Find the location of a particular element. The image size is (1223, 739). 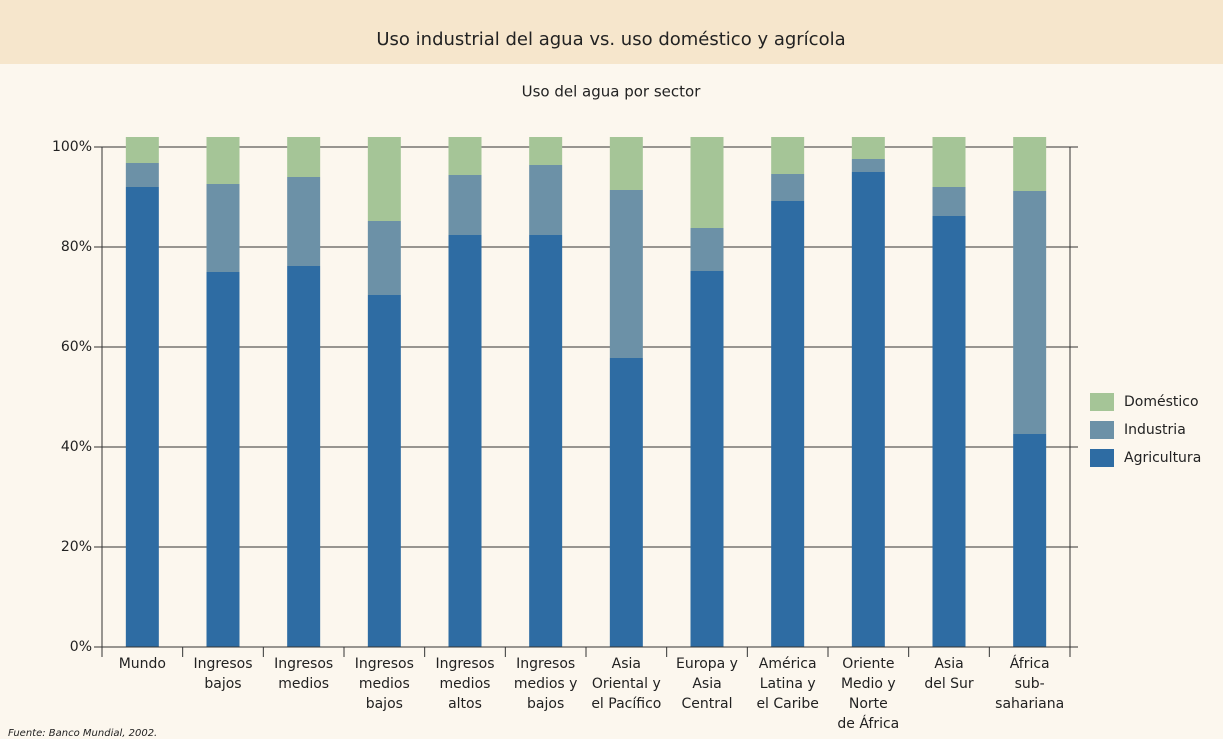

x-tick-label: América is located at coordinates (788, 664).